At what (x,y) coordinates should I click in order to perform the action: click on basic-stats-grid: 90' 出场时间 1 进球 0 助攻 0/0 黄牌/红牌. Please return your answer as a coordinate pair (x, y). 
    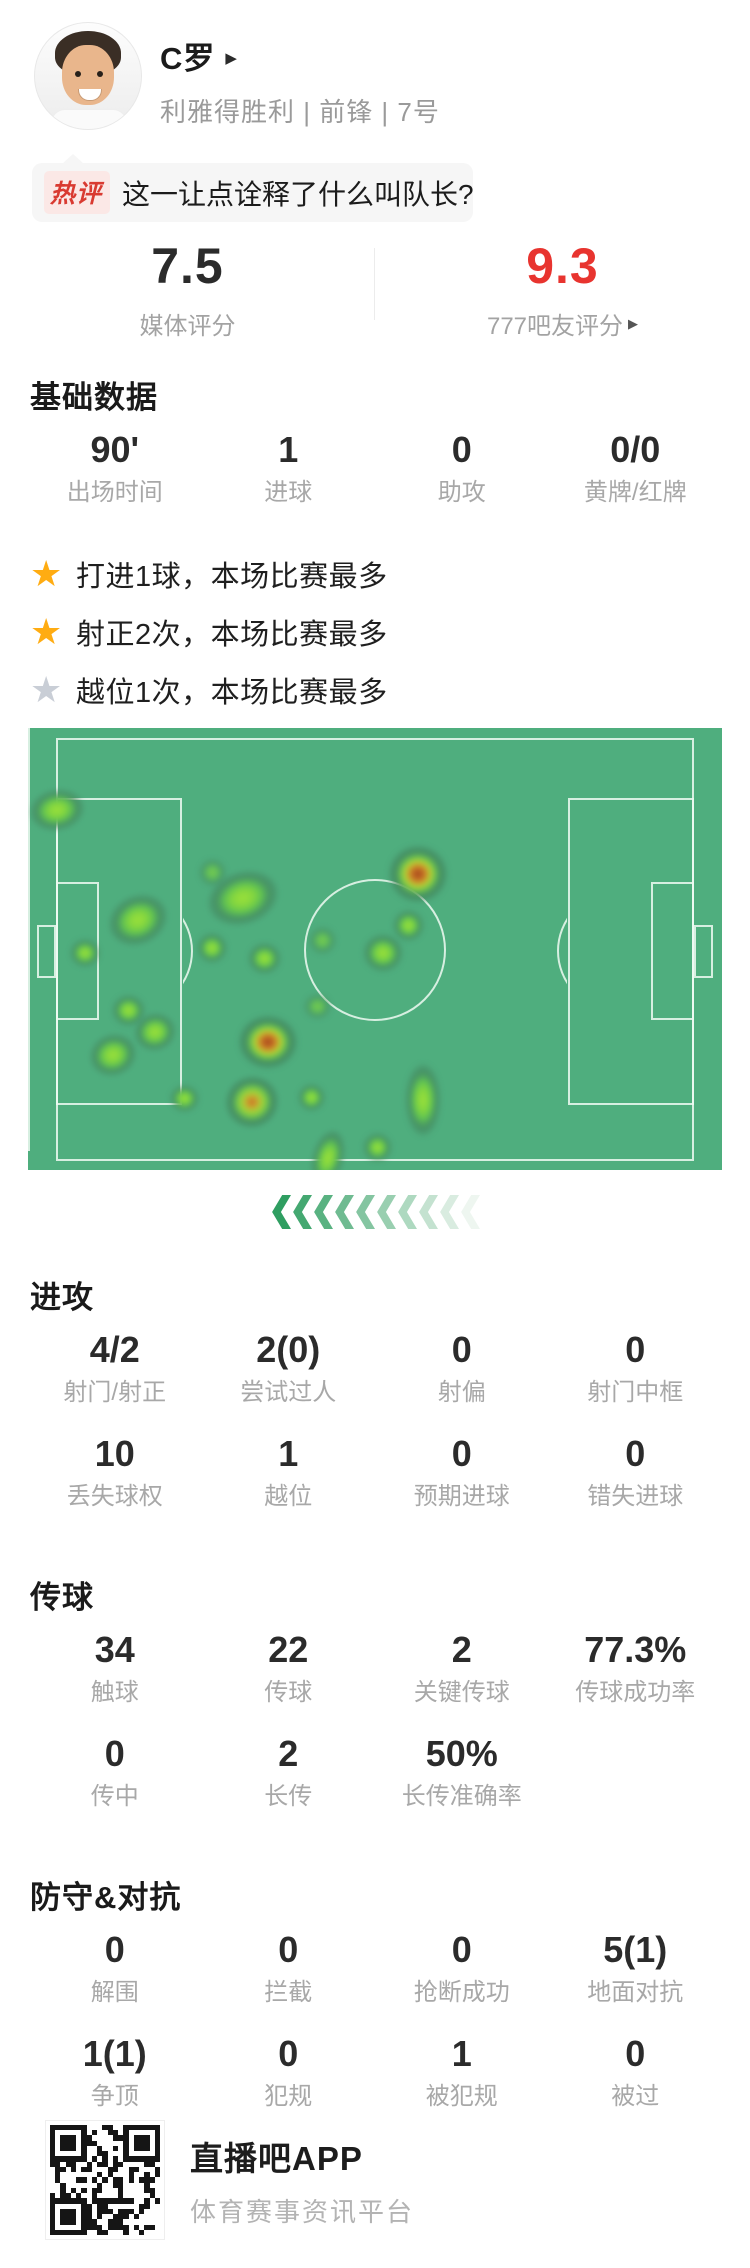
    Looking at the image, I should click on (375, 469).